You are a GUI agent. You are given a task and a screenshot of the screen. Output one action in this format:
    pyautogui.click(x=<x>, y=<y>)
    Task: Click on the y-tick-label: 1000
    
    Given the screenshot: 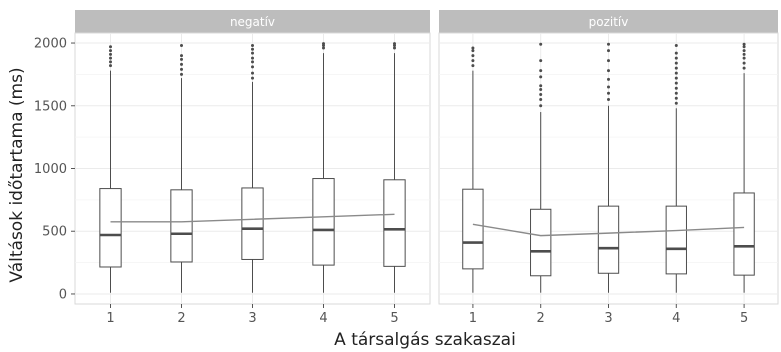 What is the action you would take?
    pyautogui.click(x=50, y=169)
    